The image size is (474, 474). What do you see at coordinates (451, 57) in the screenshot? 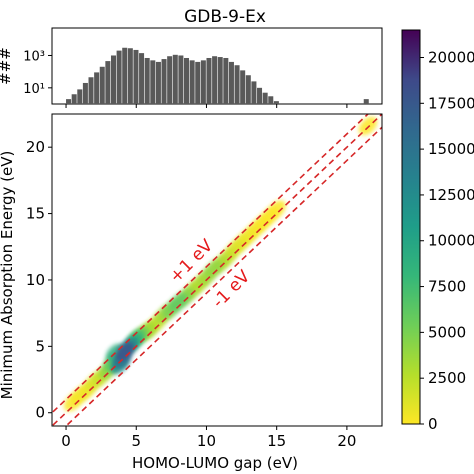
I see `colorbar-tick-label: 20000` at bounding box center [451, 57].